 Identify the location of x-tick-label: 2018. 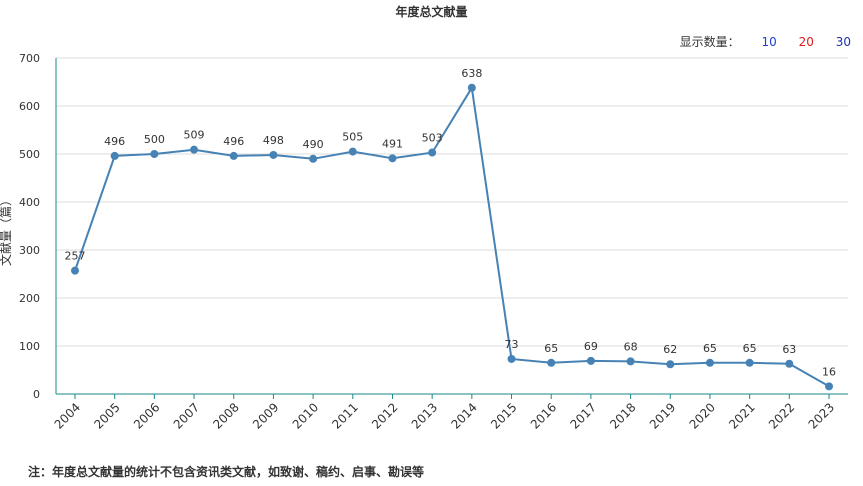
(622, 415).